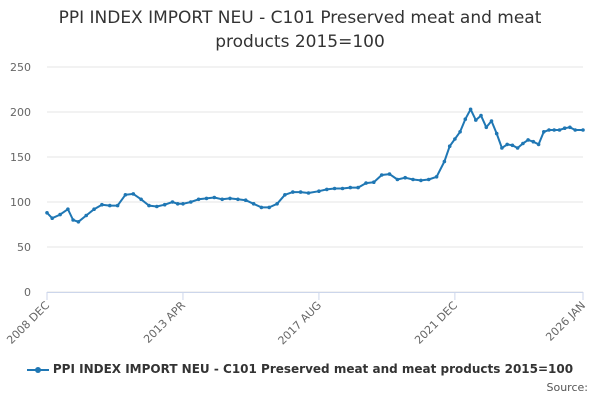 The image size is (600, 400). I want to click on credits: Source:, so click(567, 387).